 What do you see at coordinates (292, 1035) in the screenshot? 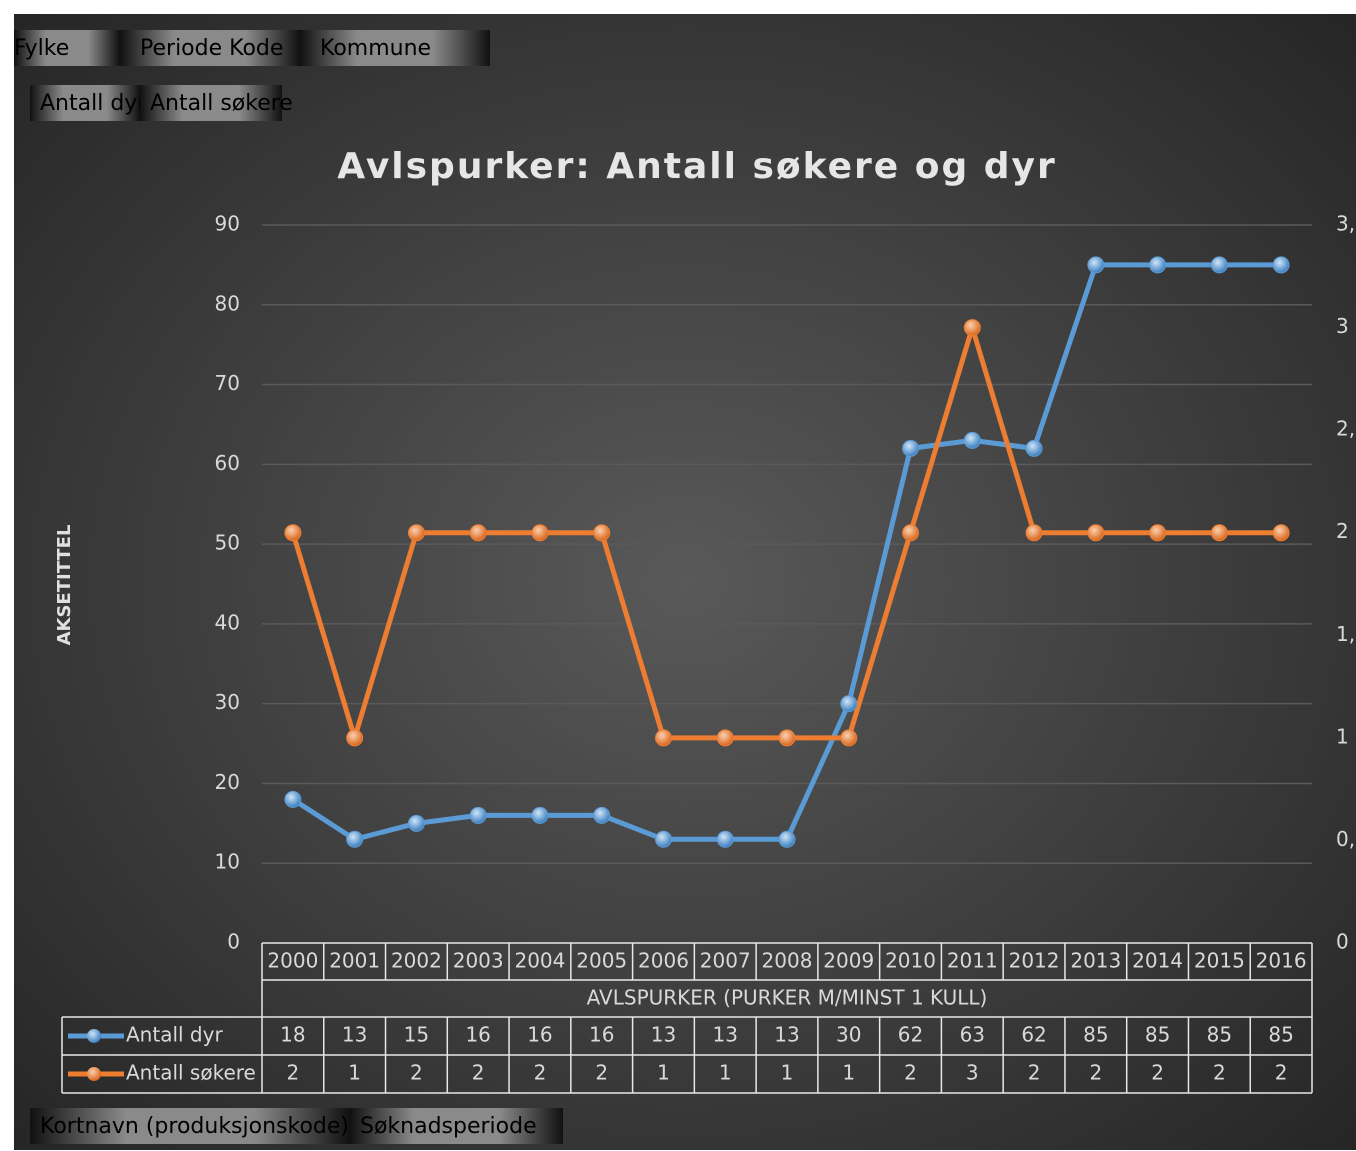
I see `table-value: 18` at bounding box center [292, 1035].